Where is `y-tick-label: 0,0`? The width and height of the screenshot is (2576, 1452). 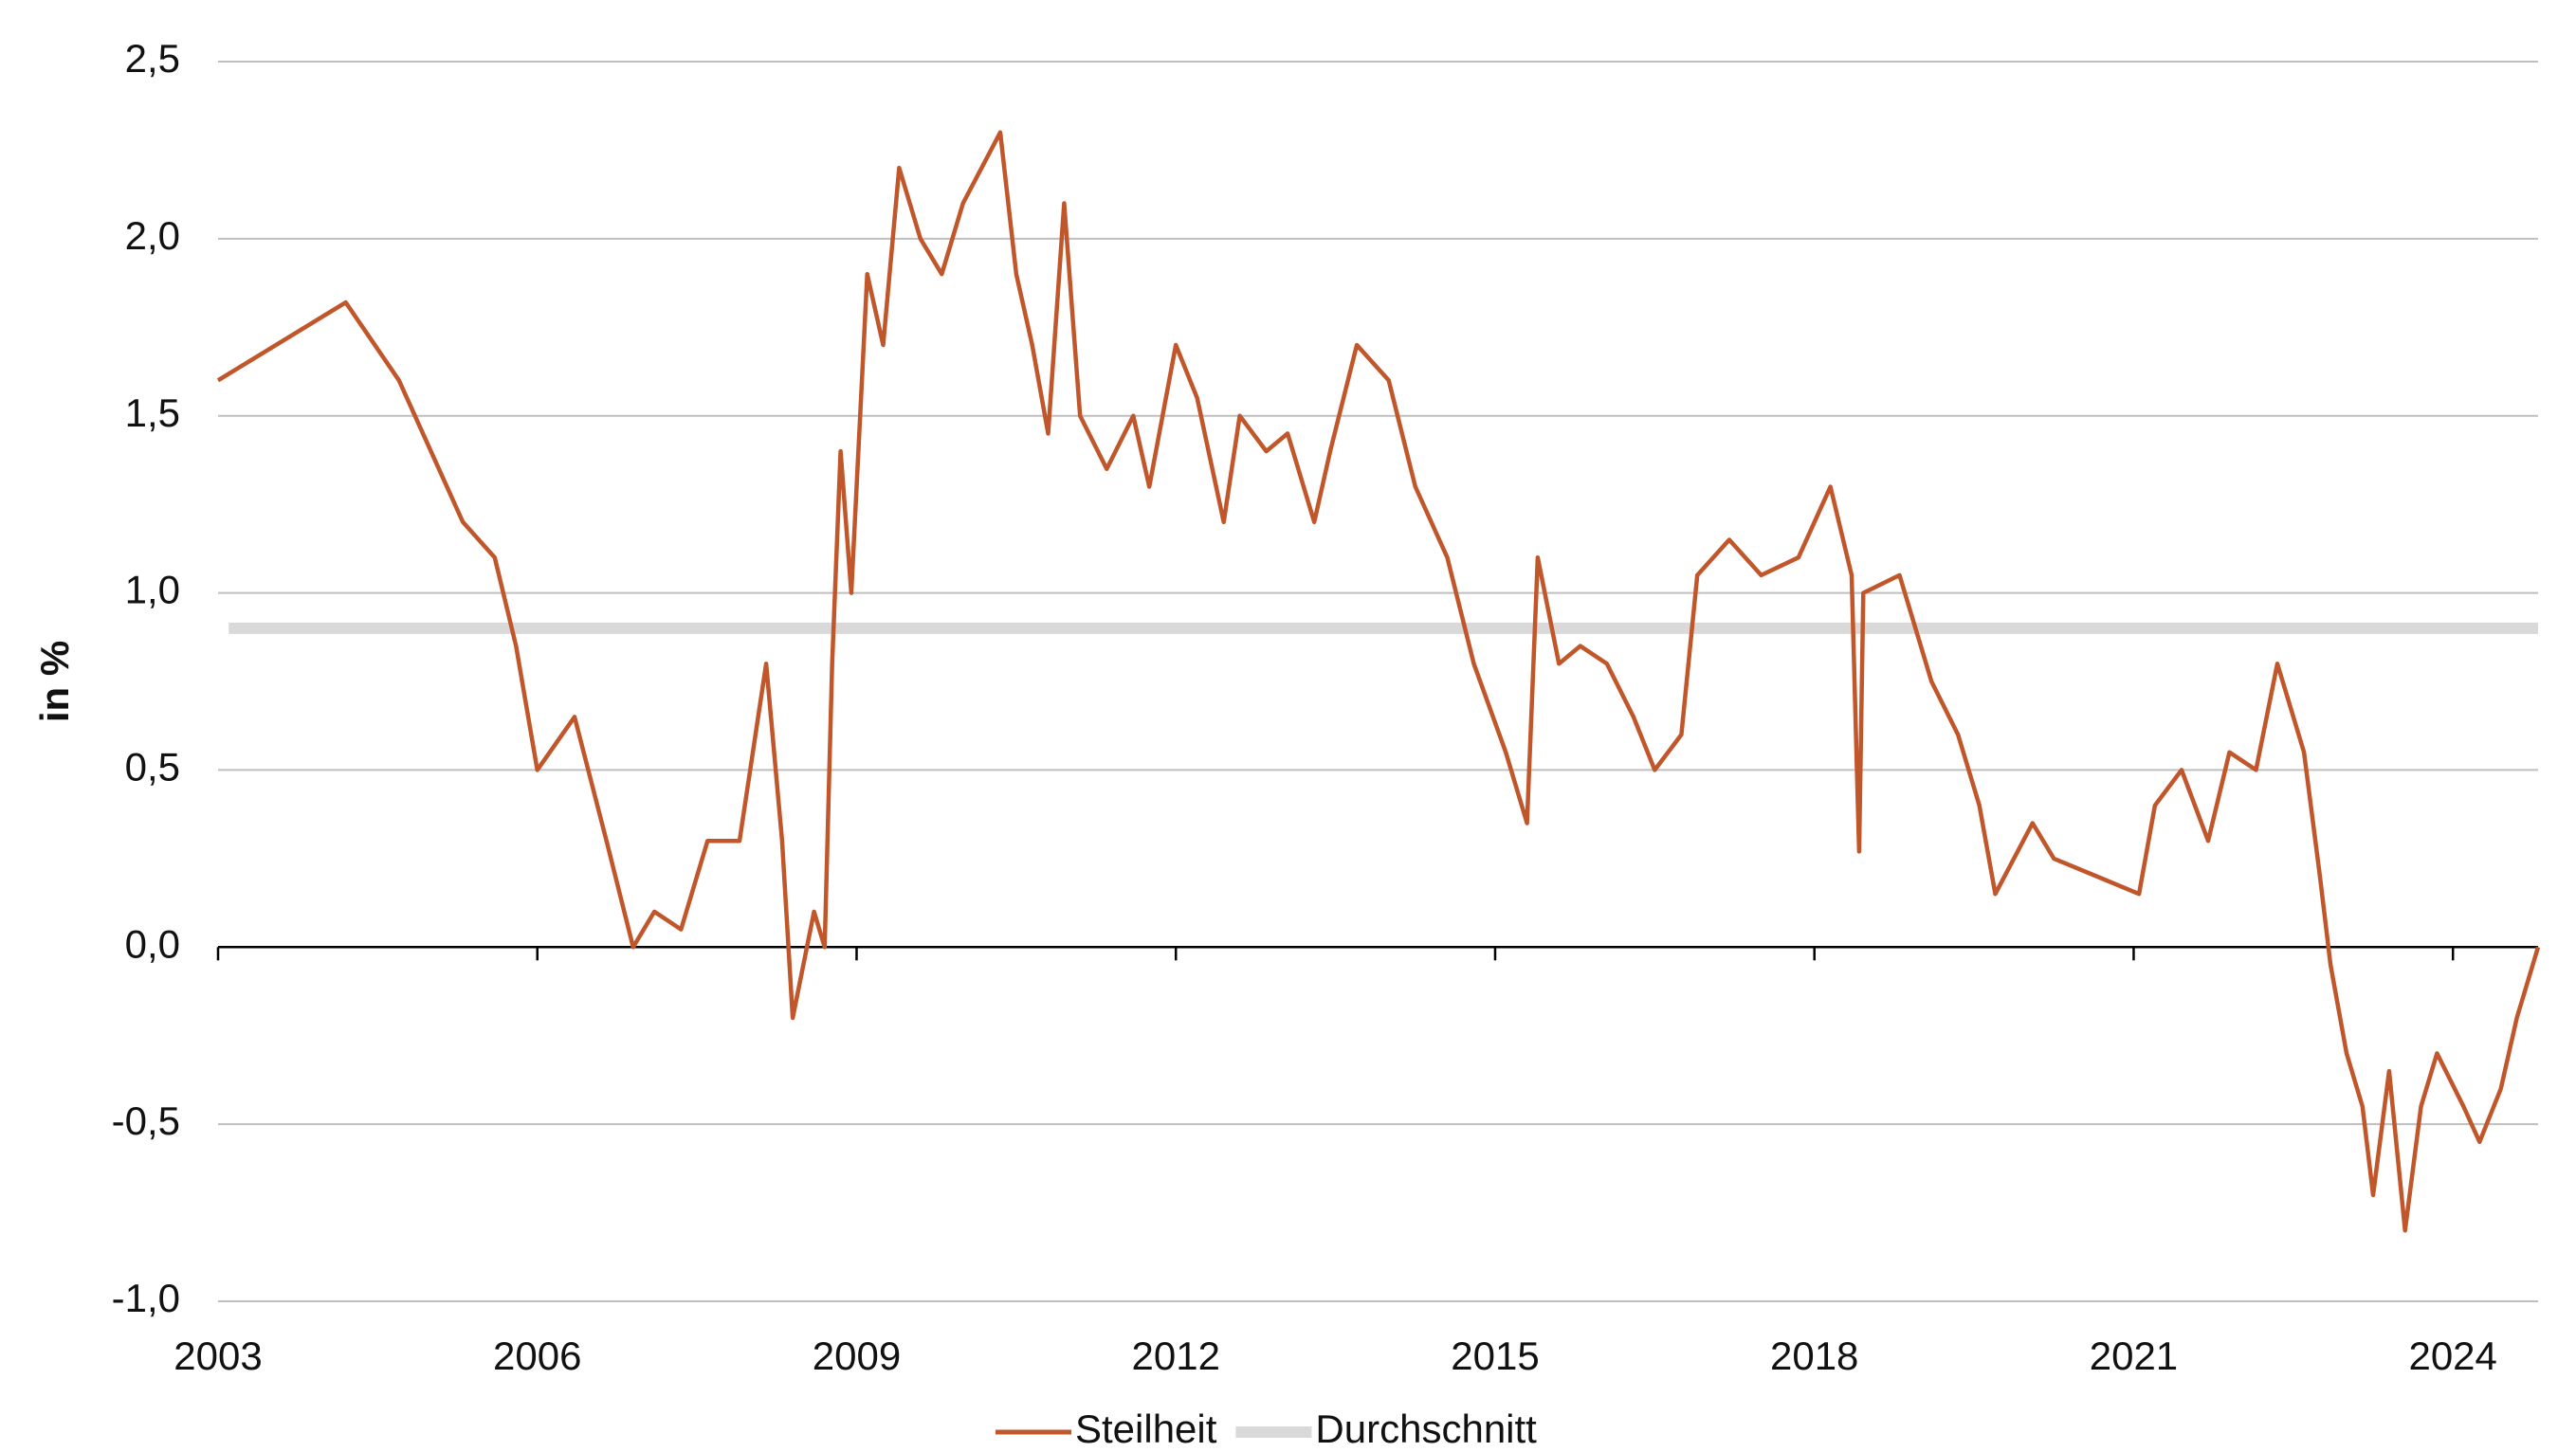
y-tick-label: 0,0 is located at coordinates (152, 943).